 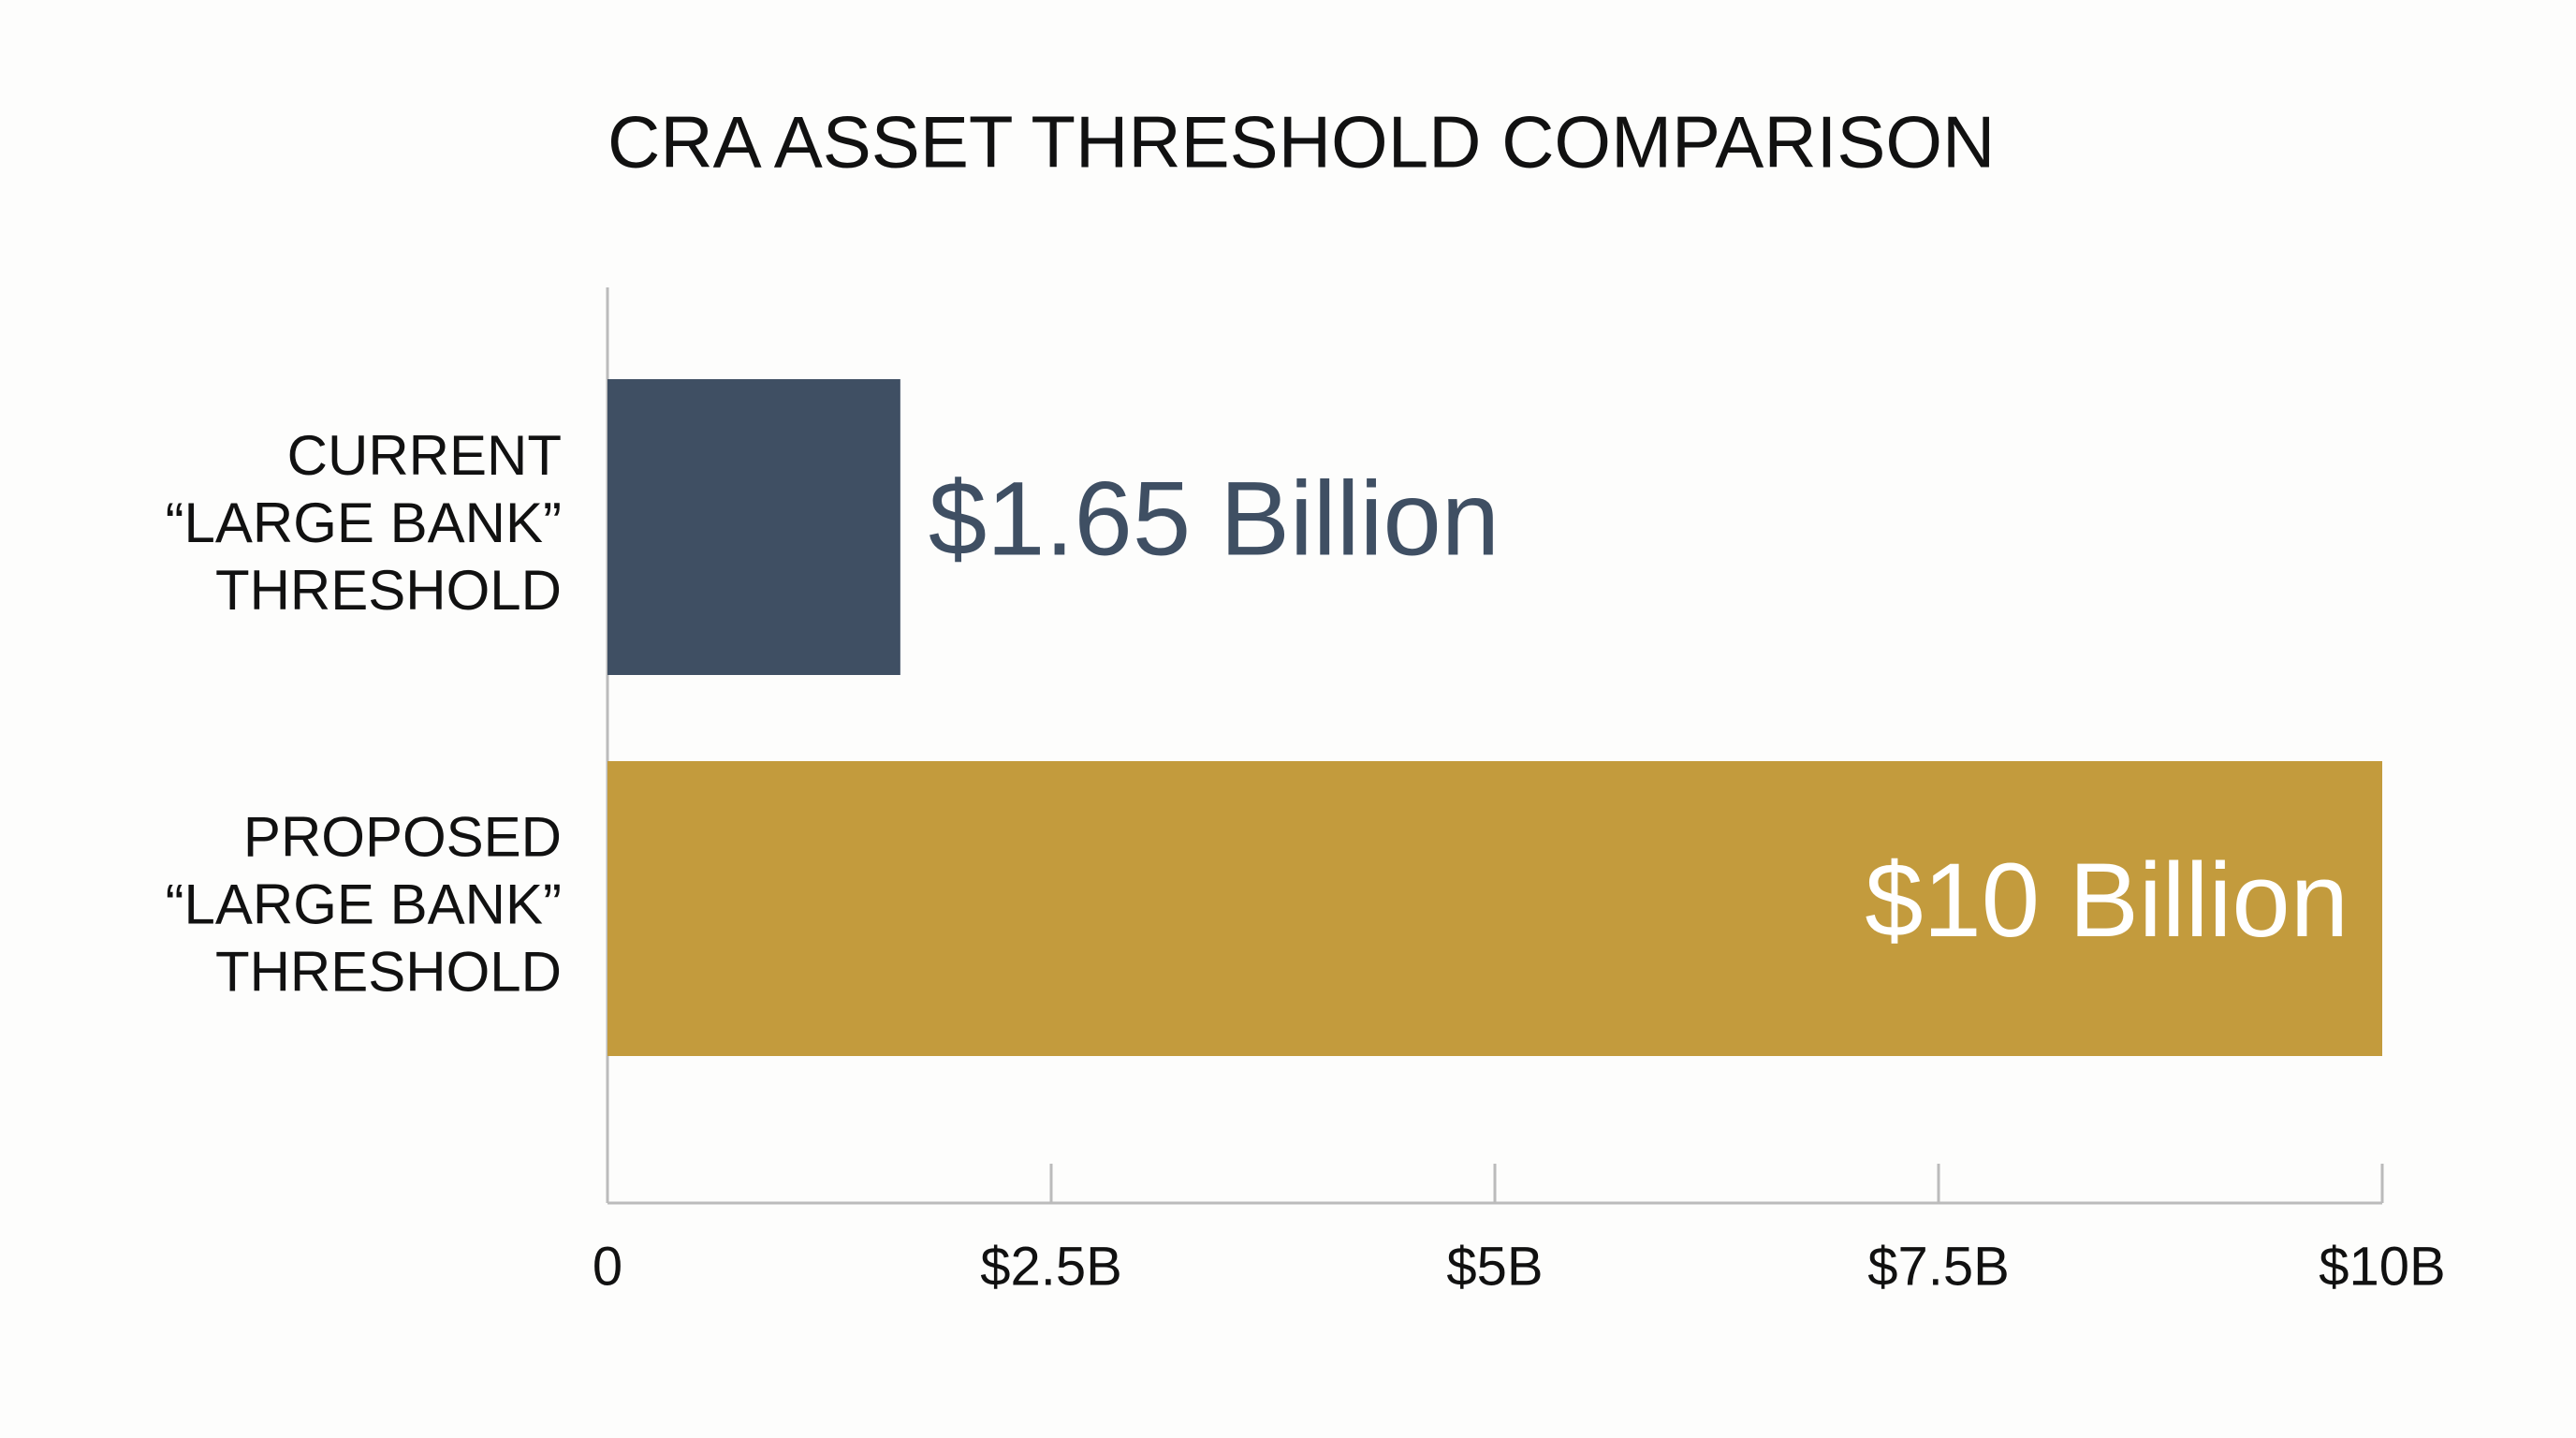 I want to click on value-label: $1.65 Billion, so click(x=1214, y=519).